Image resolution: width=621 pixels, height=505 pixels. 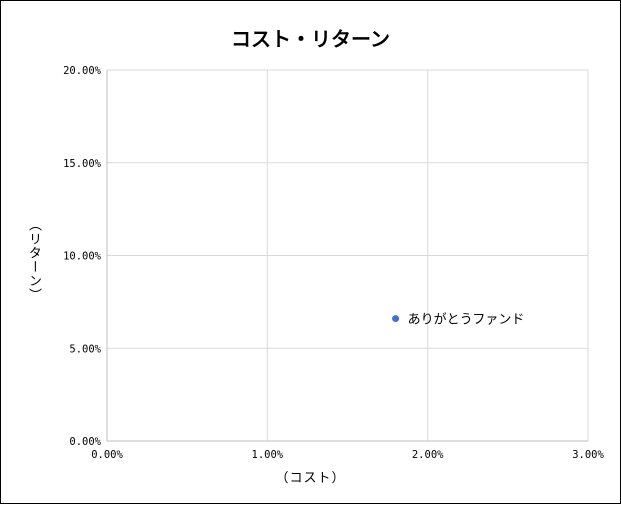 What do you see at coordinates (33, 260) in the screenshot?
I see `y-axis-title: （リターン）` at bounding box center [33, 260].